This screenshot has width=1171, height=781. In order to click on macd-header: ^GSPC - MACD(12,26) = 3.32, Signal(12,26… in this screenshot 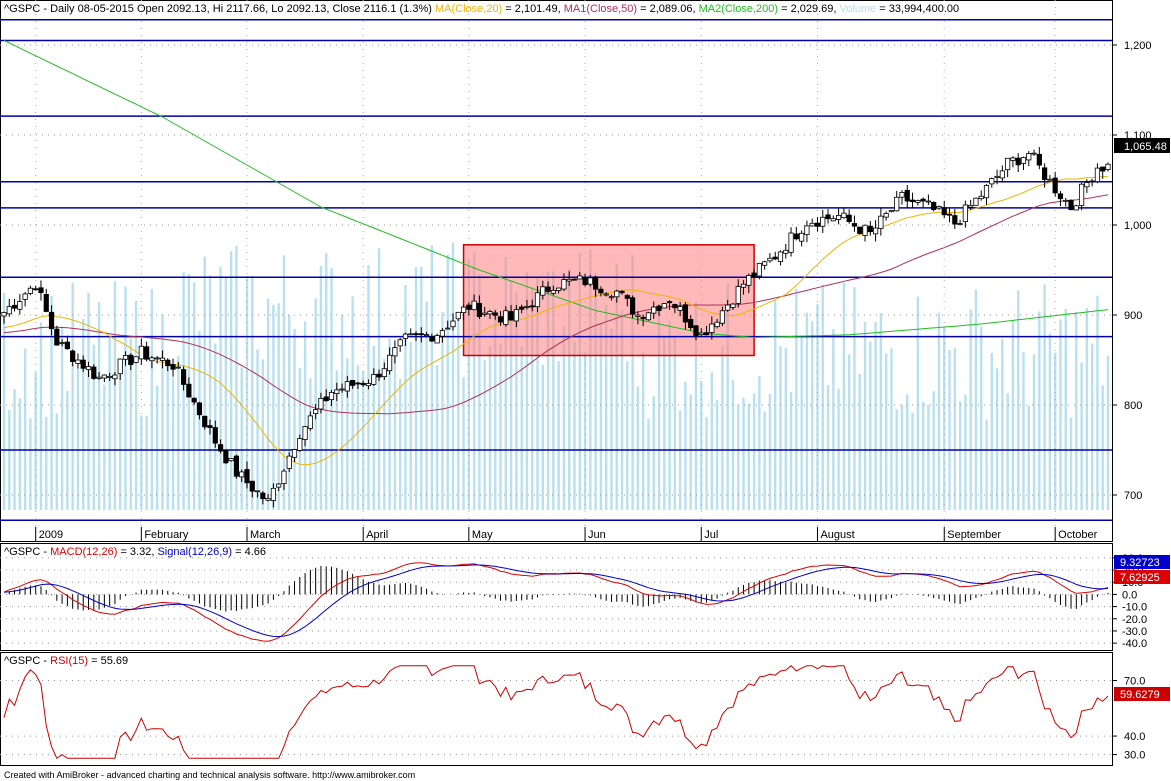, I will do `click(135, 552)`.